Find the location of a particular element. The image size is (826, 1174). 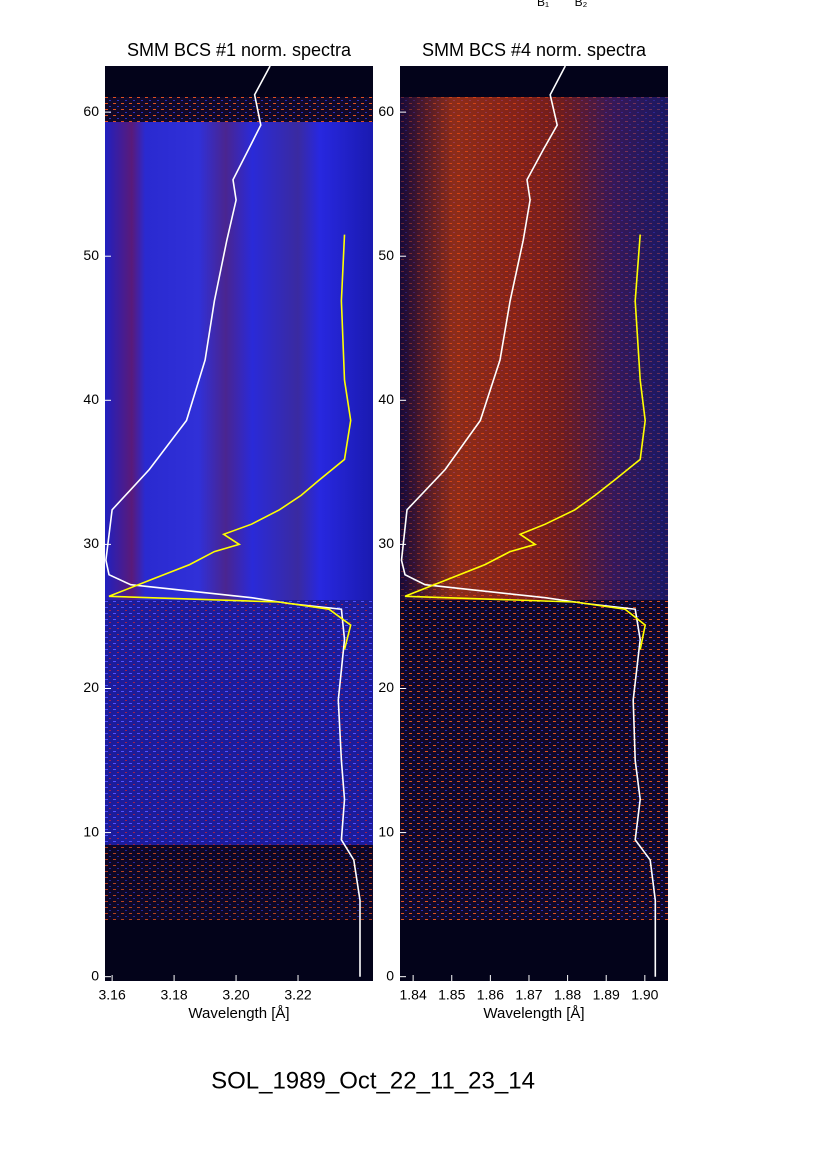

x-tick-label: 3.22 is located at coordinates (297, 995).